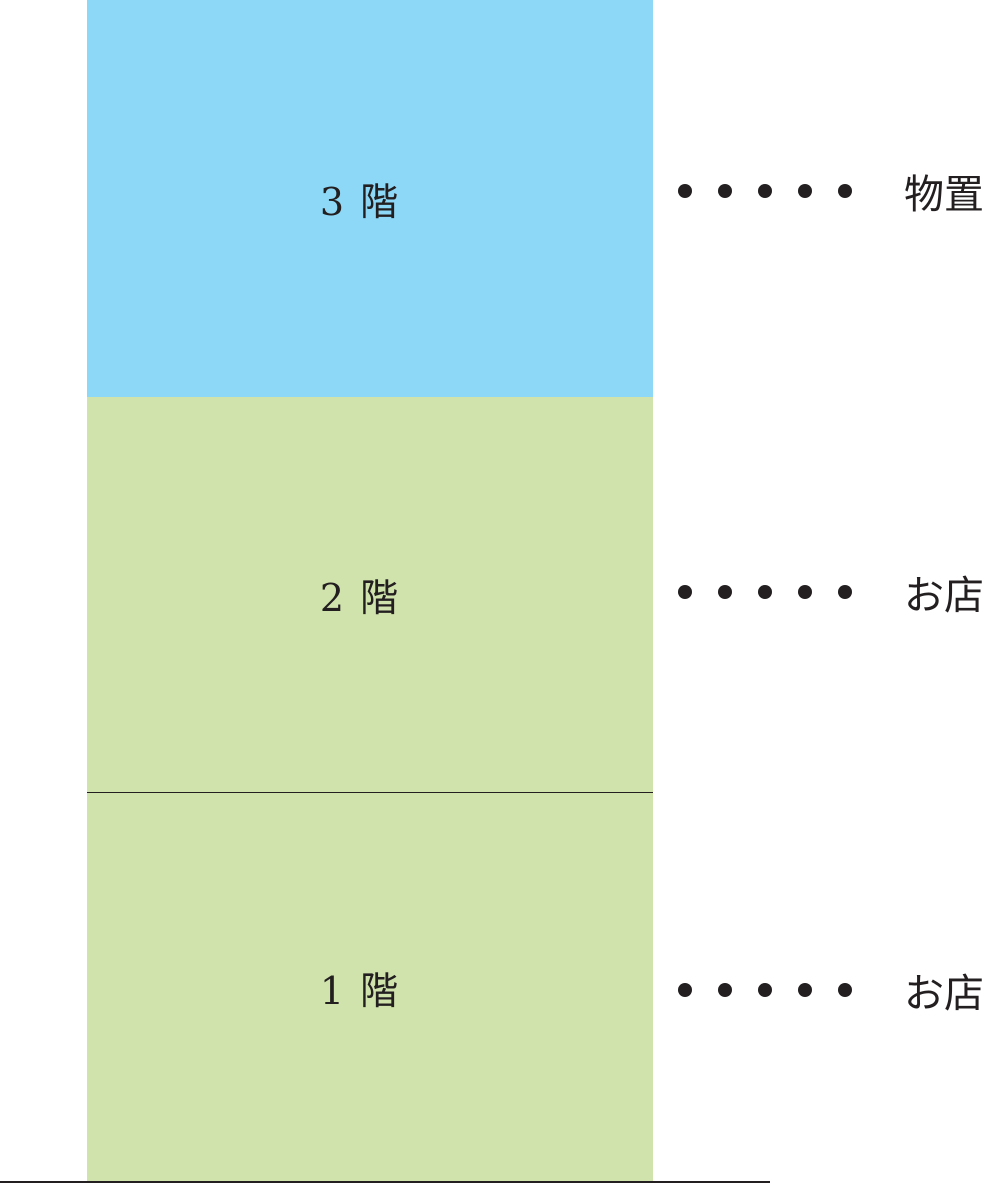 This screenshot has height=1187, width=1005. What do you see at coordinates (944, 596) in the screenshot?
I see `floor-2-use-label: お店` at bounding box center [944, 596].